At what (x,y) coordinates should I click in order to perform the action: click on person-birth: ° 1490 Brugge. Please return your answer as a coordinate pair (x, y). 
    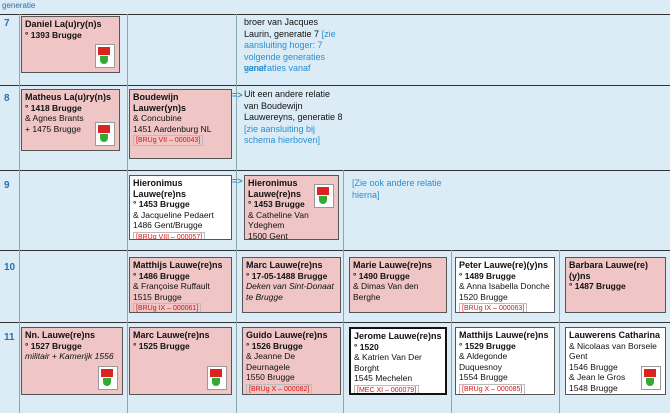
    Looking at the image, I should click on (381, 275).